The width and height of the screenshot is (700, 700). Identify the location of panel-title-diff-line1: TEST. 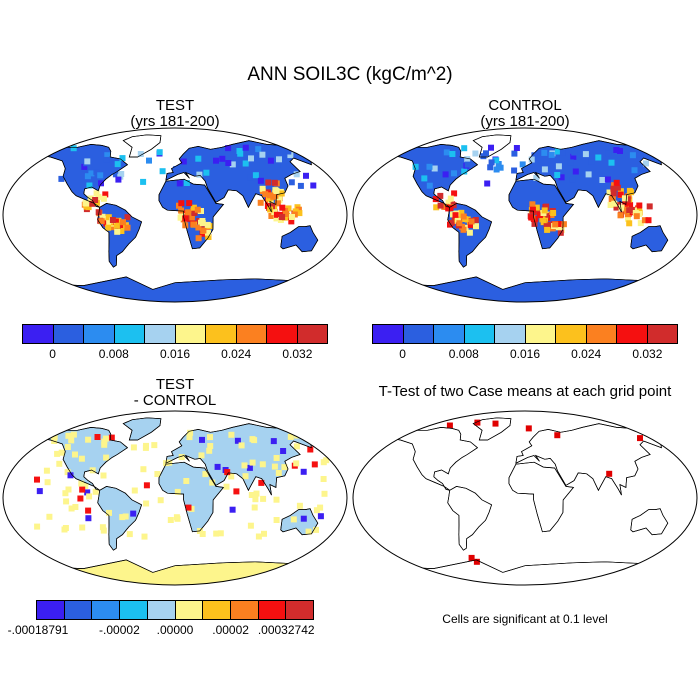
(175, 384).